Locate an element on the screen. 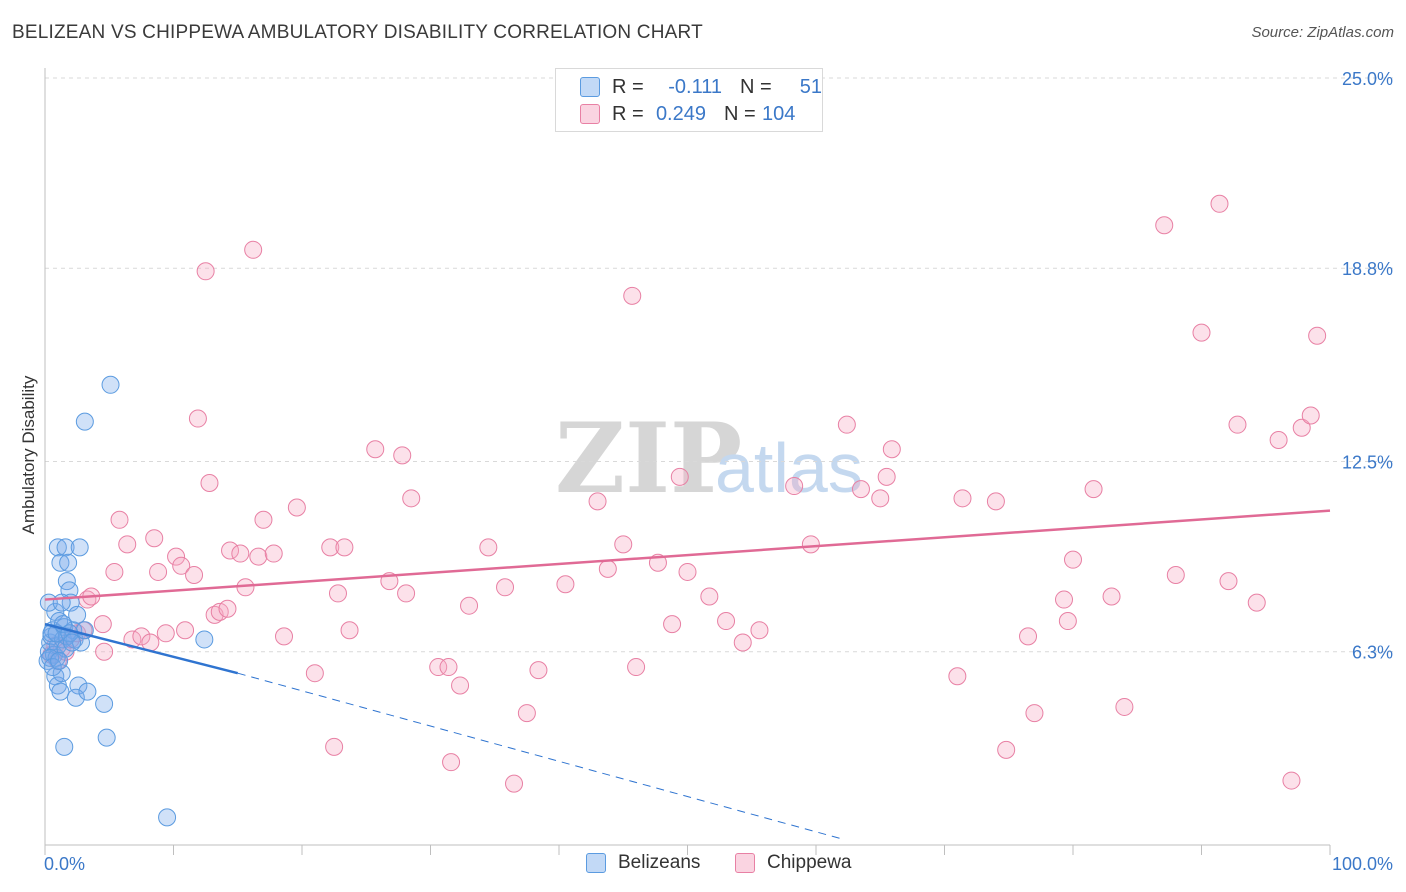 The width and height of the screenshot is (1406, 892). legend-swatch-blue is located at coordinates (590, 87).